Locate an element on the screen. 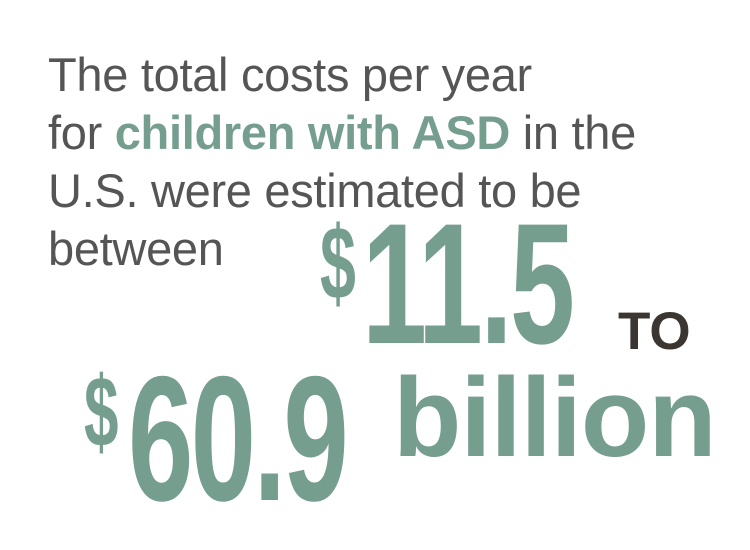  unit-label: billion is located at coordinates (555, 417).